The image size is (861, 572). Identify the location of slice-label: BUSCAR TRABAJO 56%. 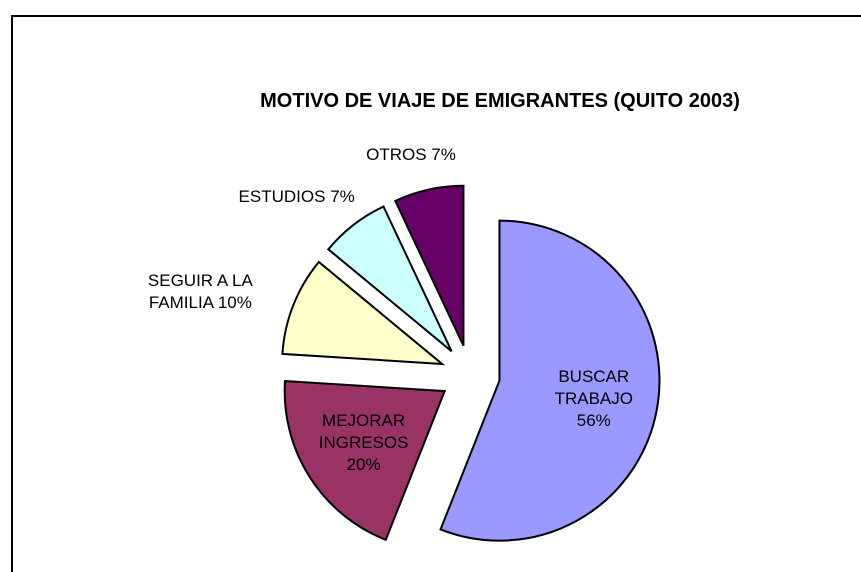
(594, 399).